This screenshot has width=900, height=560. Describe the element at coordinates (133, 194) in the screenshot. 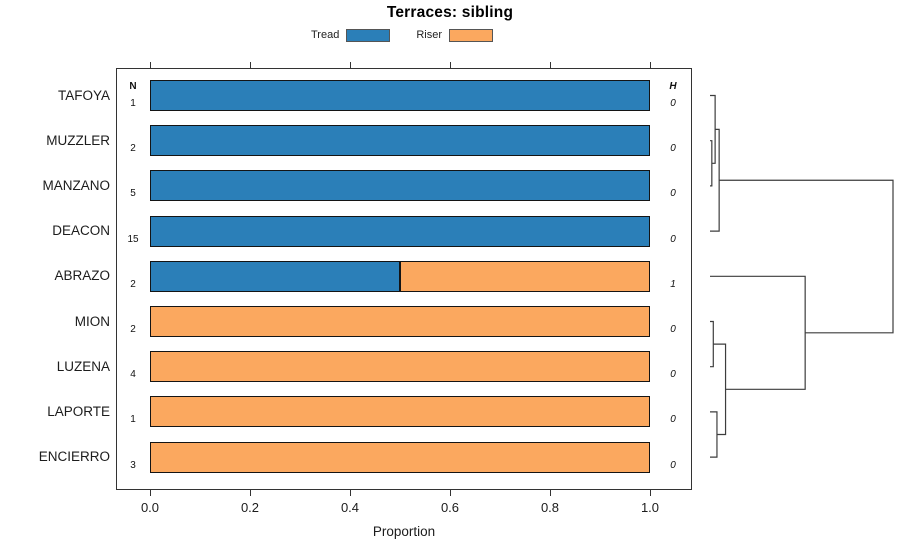

I see `n-value: 5` at that location.